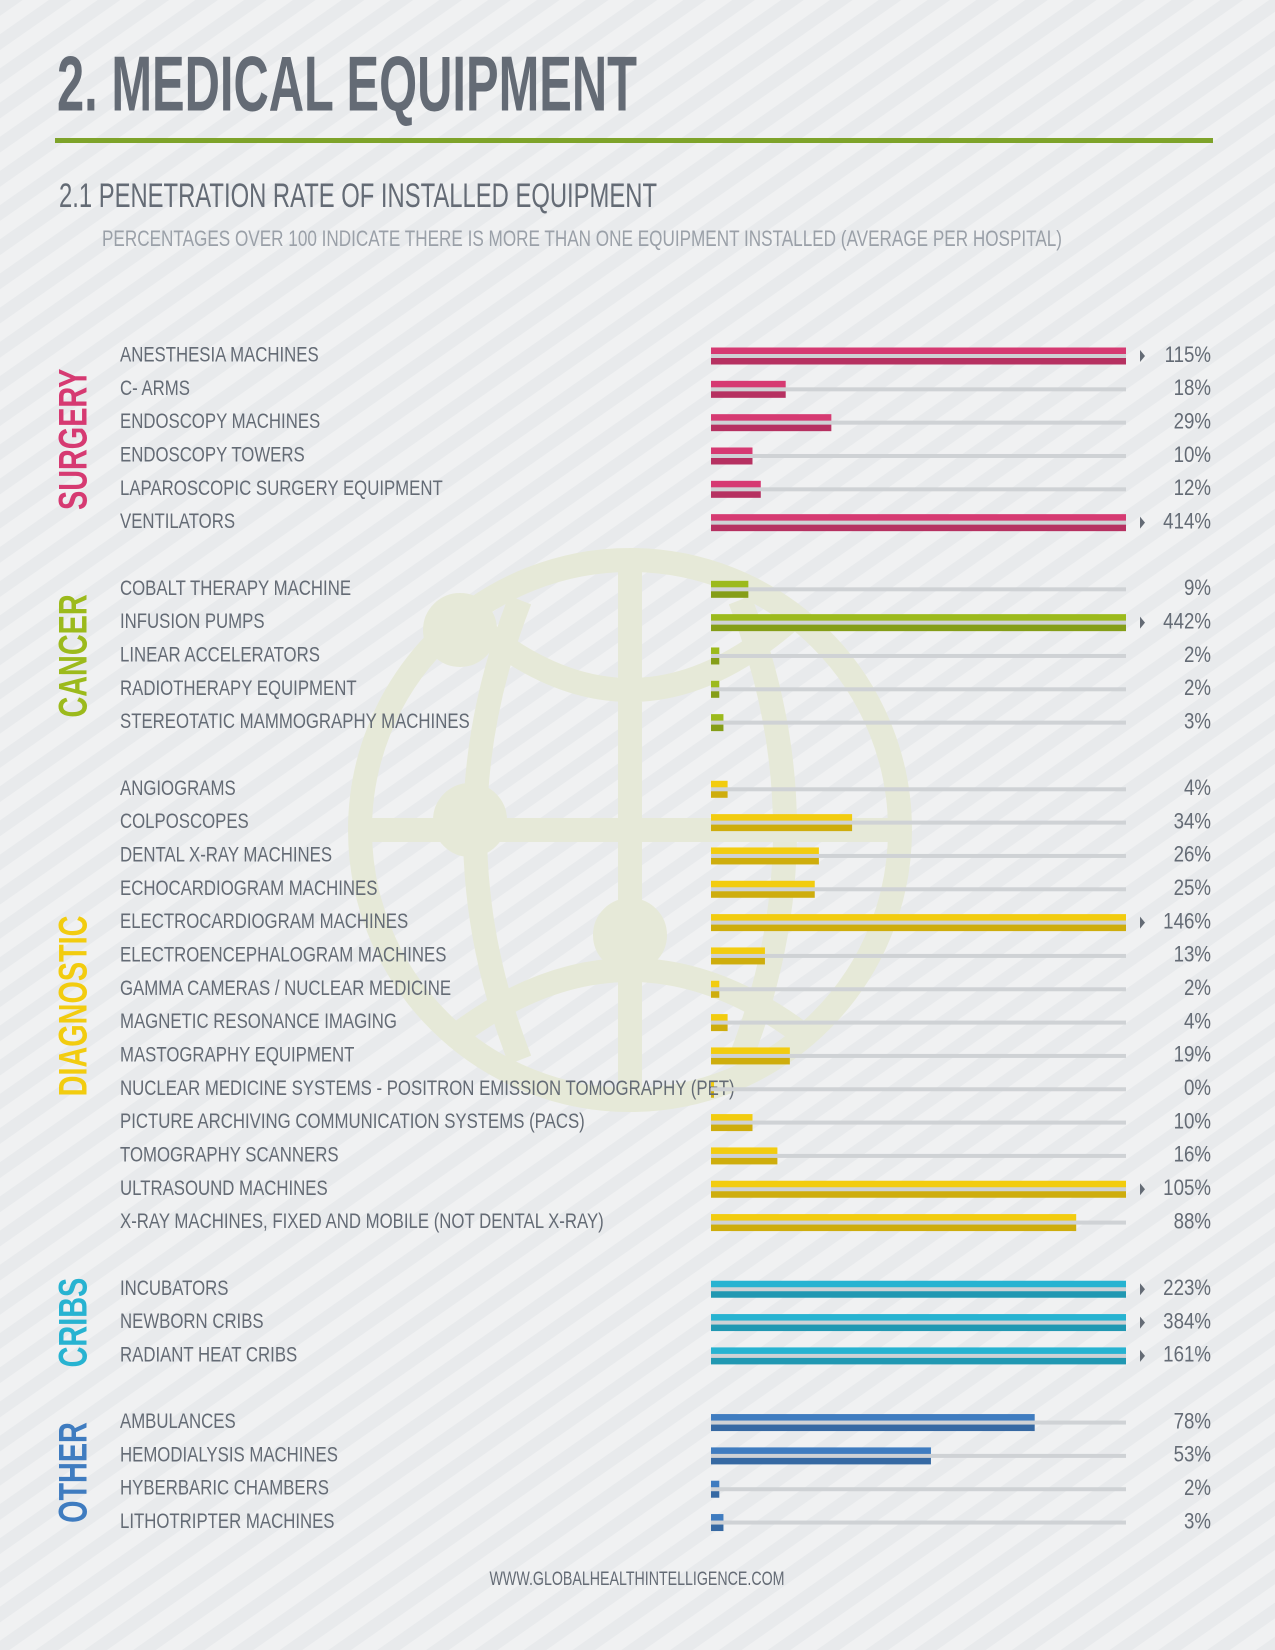 Image resolution: width=1275 pixels, height=1650 pixels. Describe the element at coordinates (1192, 1422) in the screenshot. I see `value-label: 78%` at that location.